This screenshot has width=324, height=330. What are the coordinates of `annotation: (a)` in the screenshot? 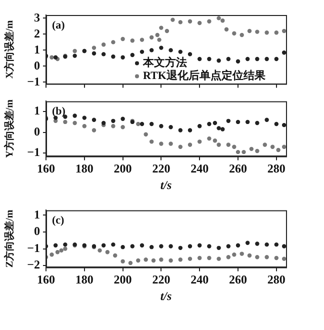 It's located at (59, 25).